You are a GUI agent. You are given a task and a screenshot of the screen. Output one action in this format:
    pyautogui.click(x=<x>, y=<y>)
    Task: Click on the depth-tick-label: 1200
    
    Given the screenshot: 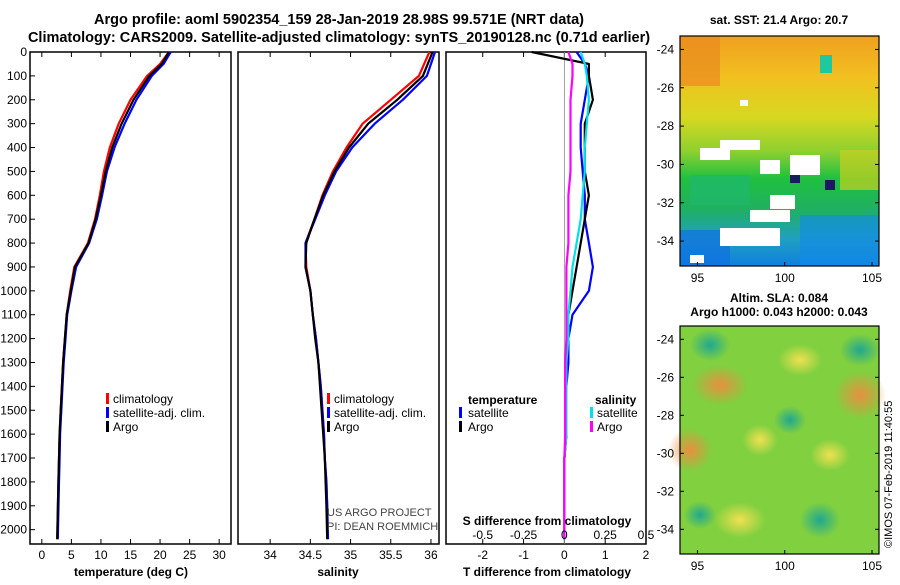 What is the action you would take?
    pyautogui.click(x=13, y=339)
    